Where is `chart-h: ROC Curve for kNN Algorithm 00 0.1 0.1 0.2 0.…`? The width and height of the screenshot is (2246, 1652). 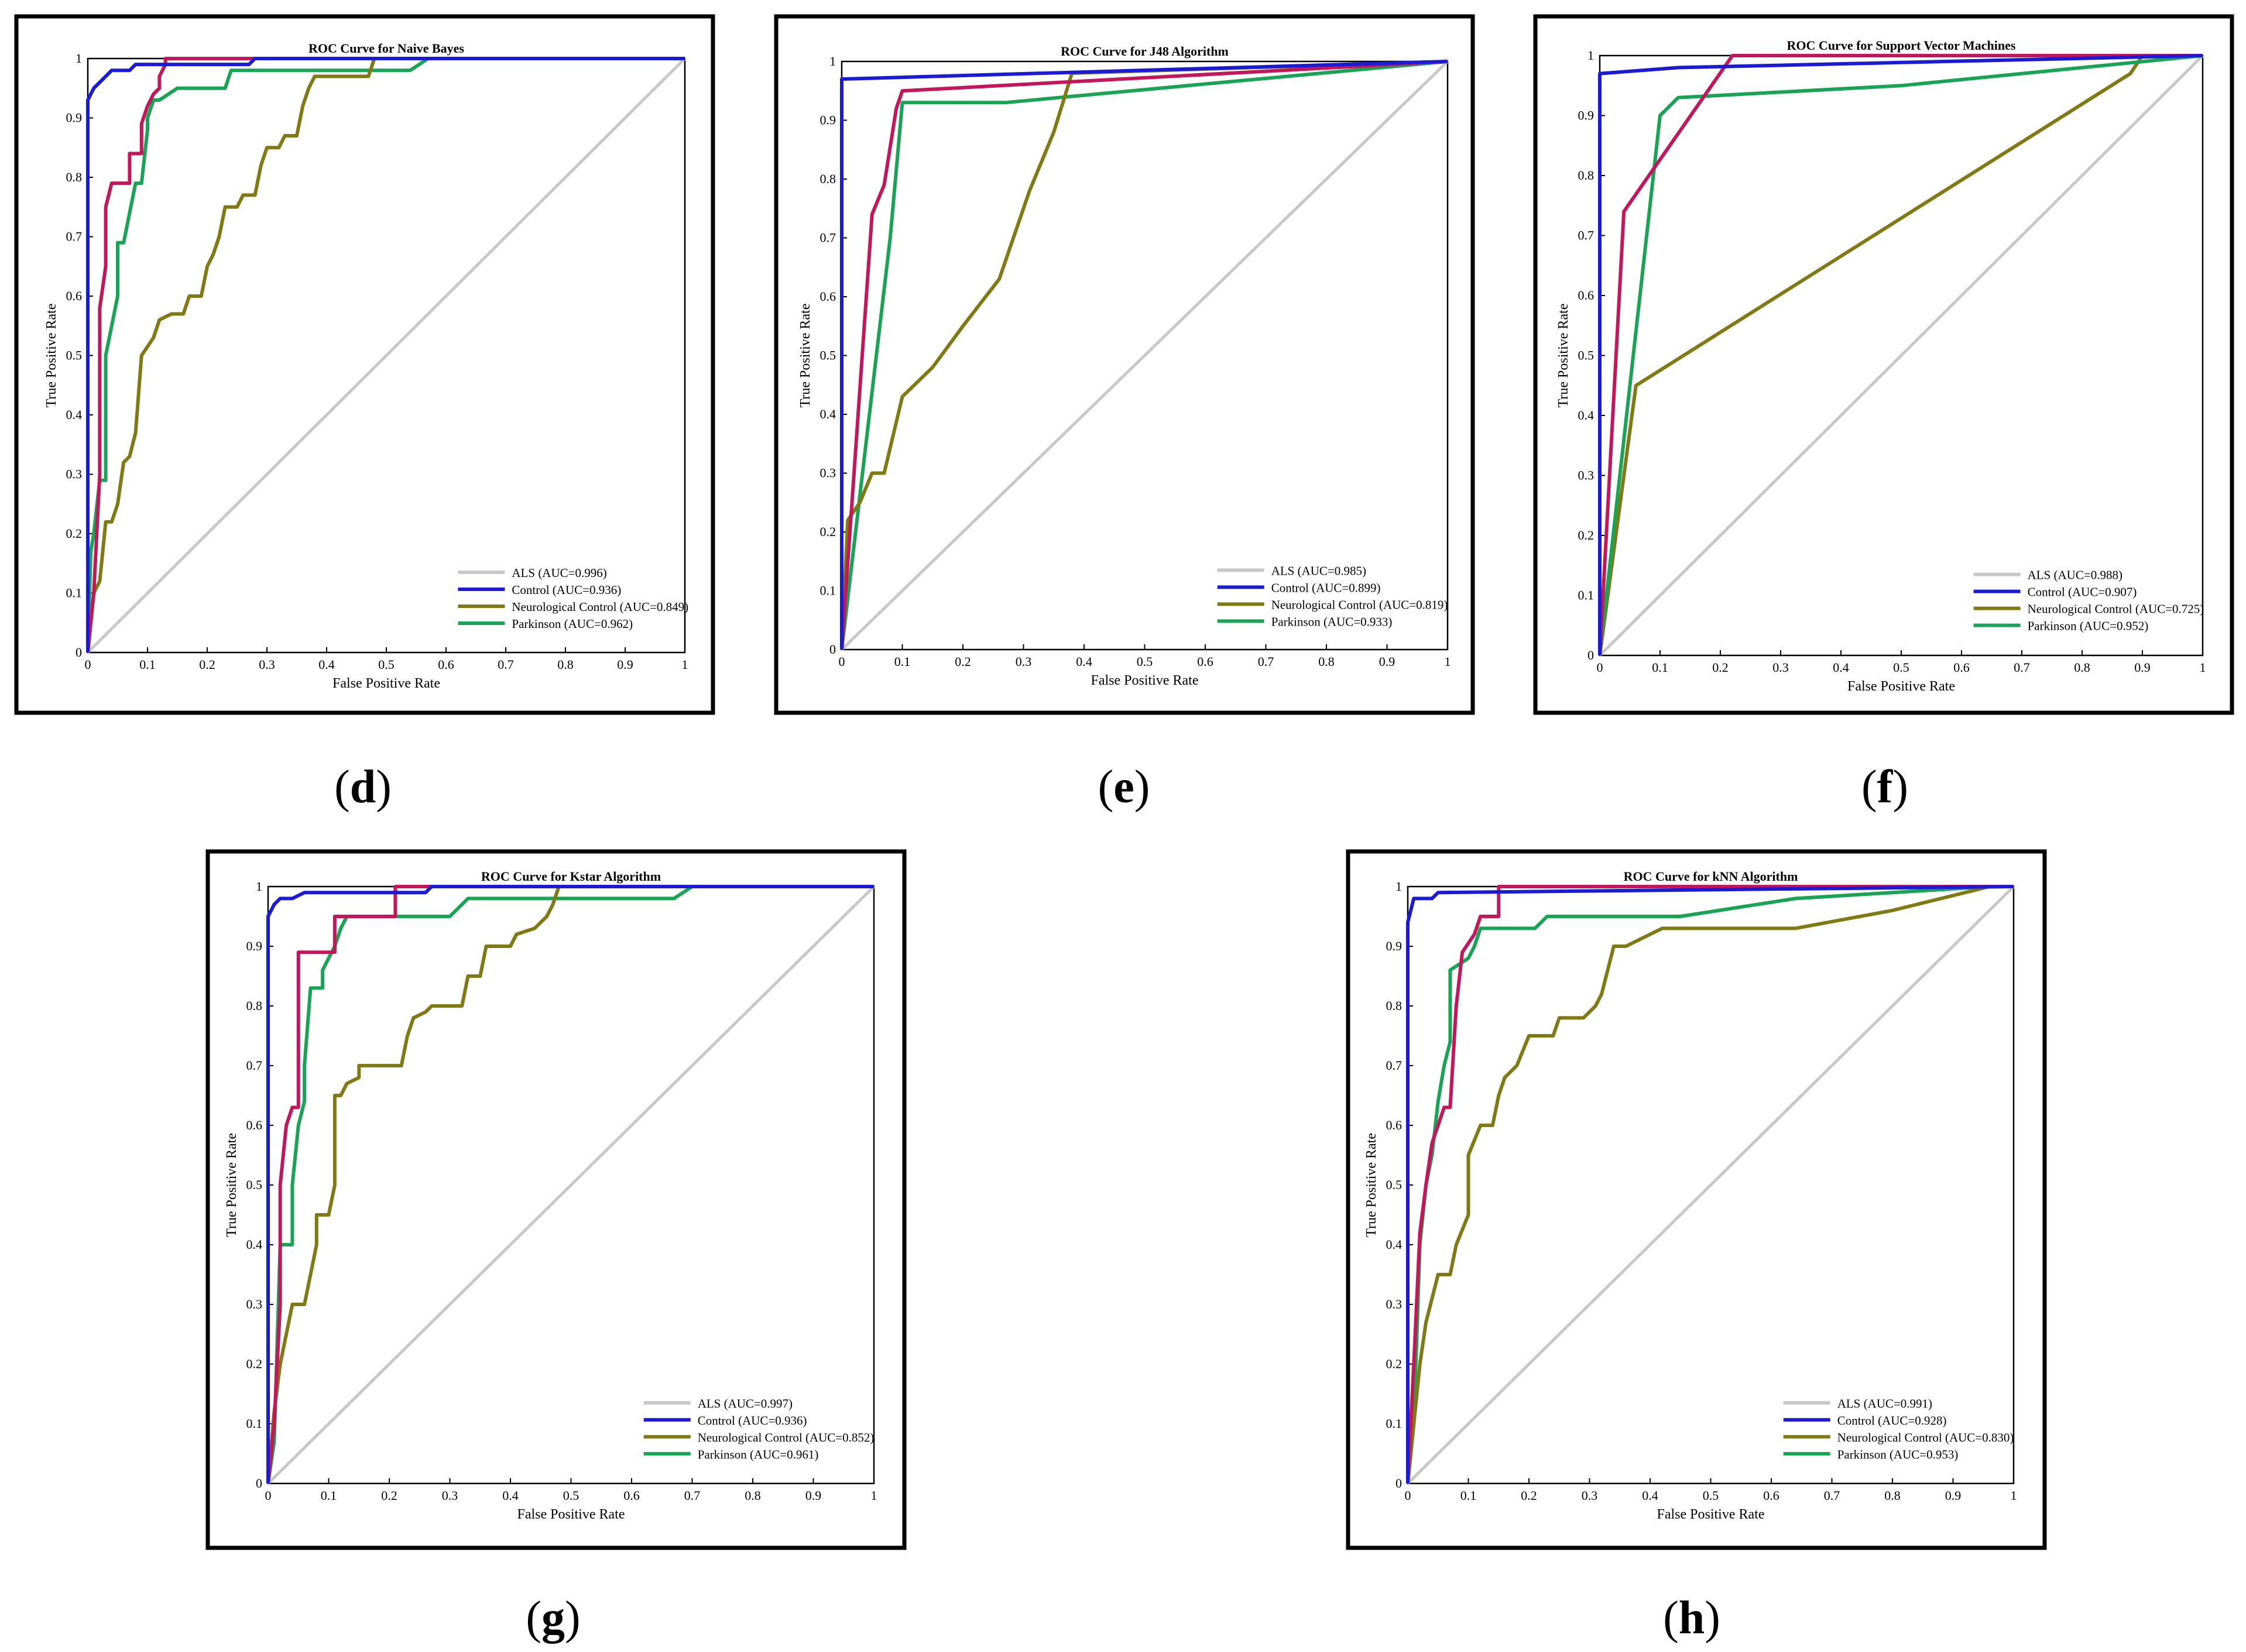 chart-h: ROC Curve for kNN Algorithm 00 0.1 0.1 0.2 0.… is located at coordinates (1696, 1199).